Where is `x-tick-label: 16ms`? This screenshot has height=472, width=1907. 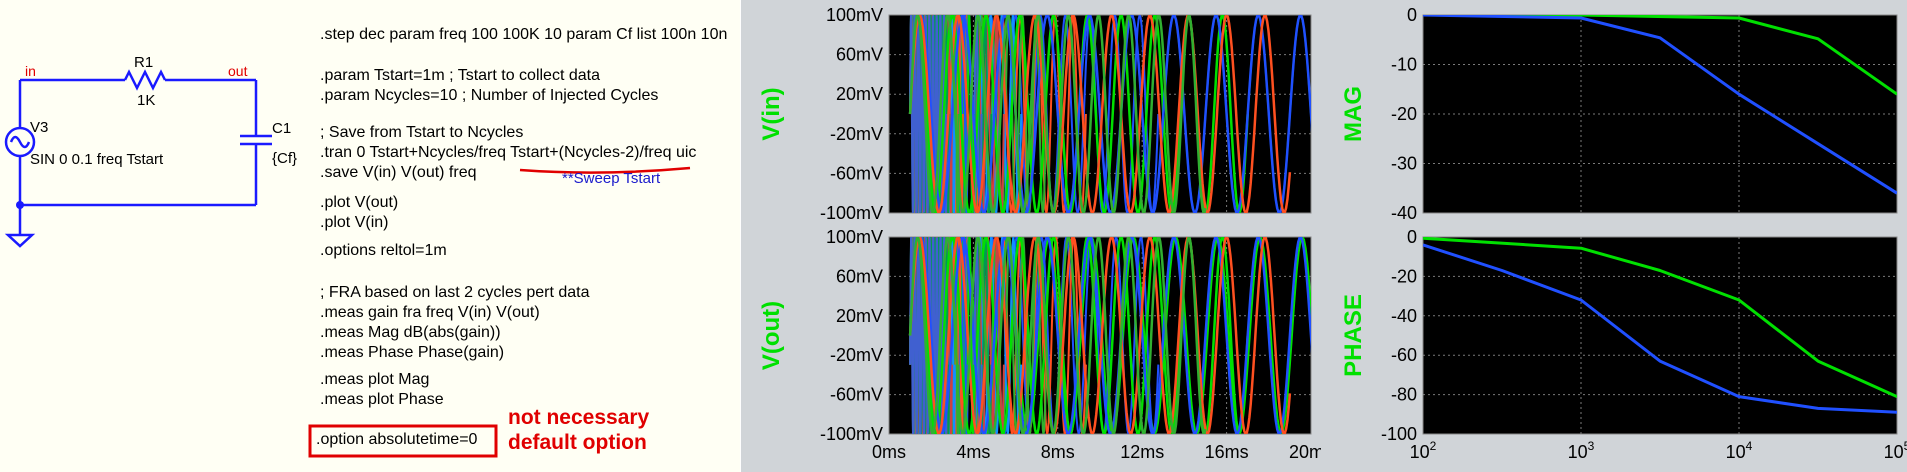
x-tick-label: 16ms is located at coordinates (1227, 452).